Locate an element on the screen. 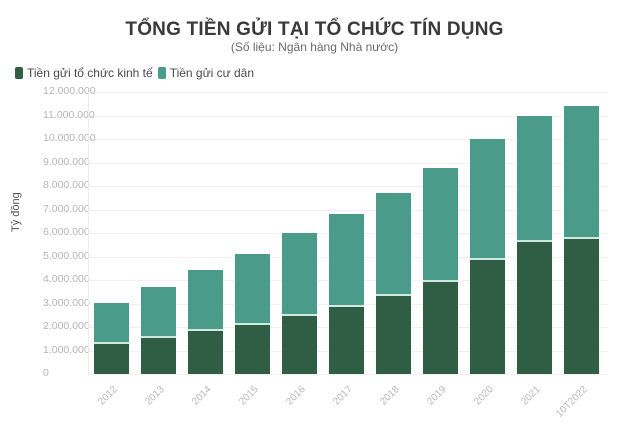 The height and width of the screenshot is (434, 619). bar-2020 is located at coordinates (487, 256).